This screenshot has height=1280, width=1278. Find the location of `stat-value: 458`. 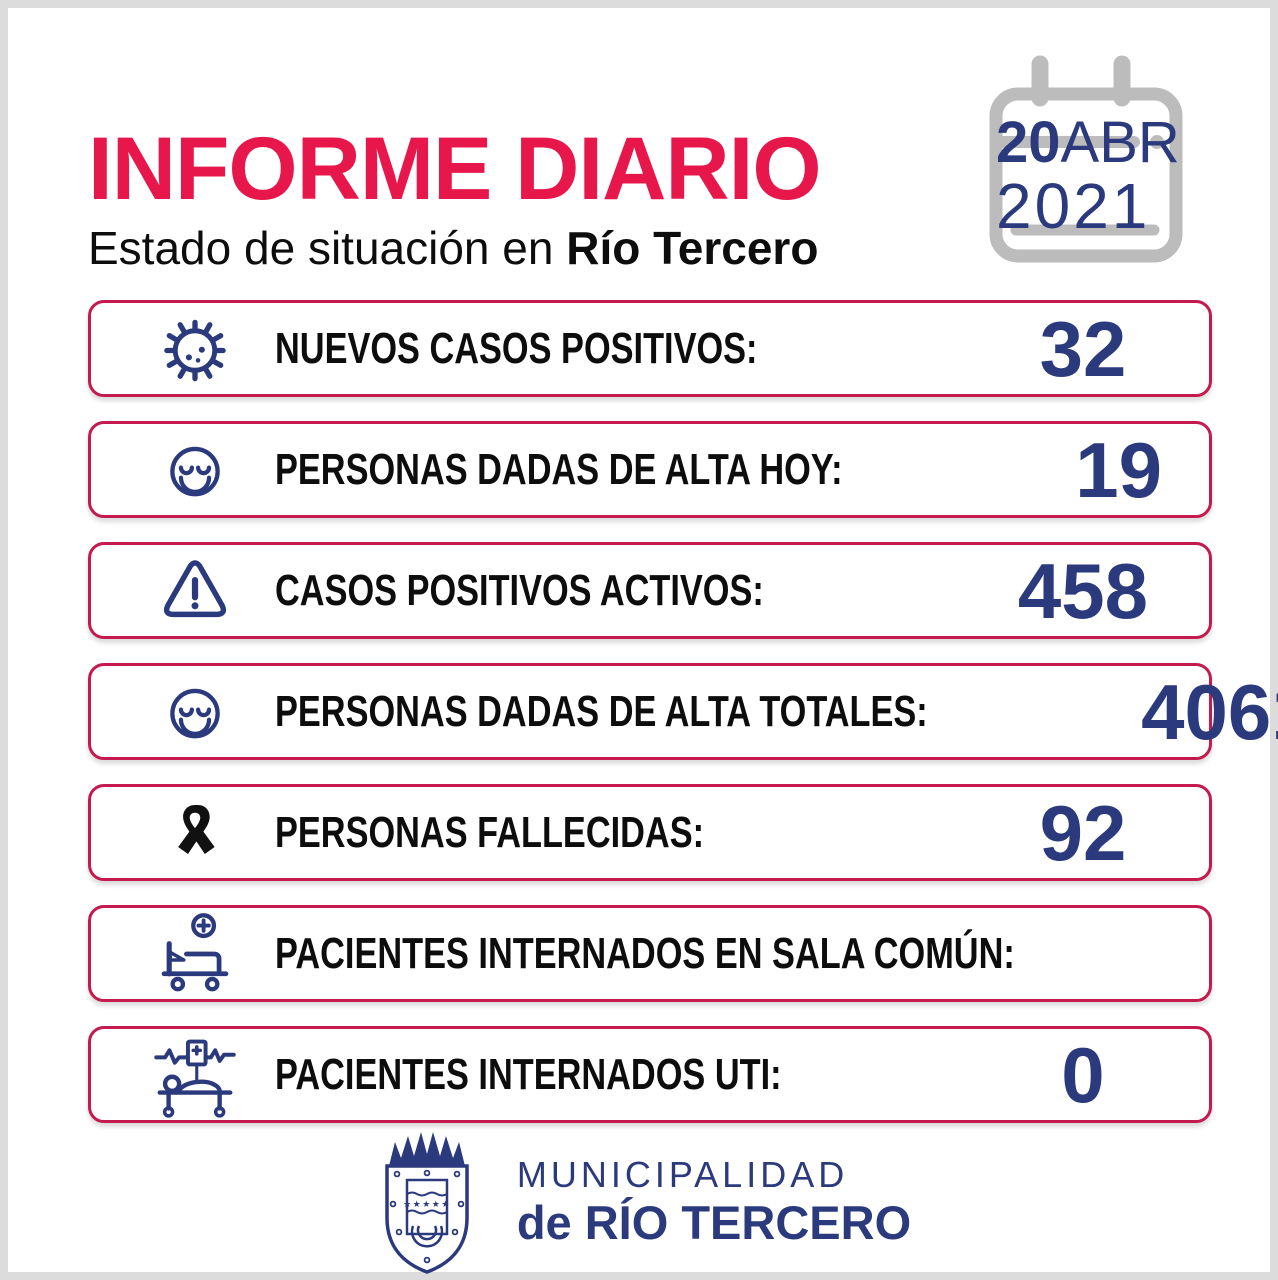

stat-value: 458 is located at coordinates (1083, 590).